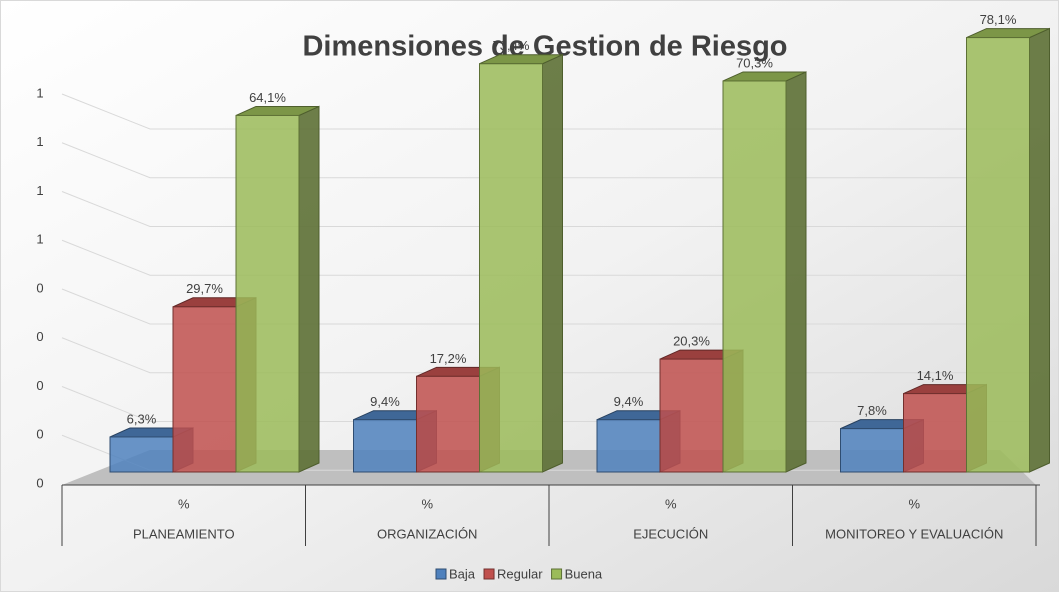  I want to click on x-tick-label: MONITOREO Y EVALUACIÓN, so click(914, 533).